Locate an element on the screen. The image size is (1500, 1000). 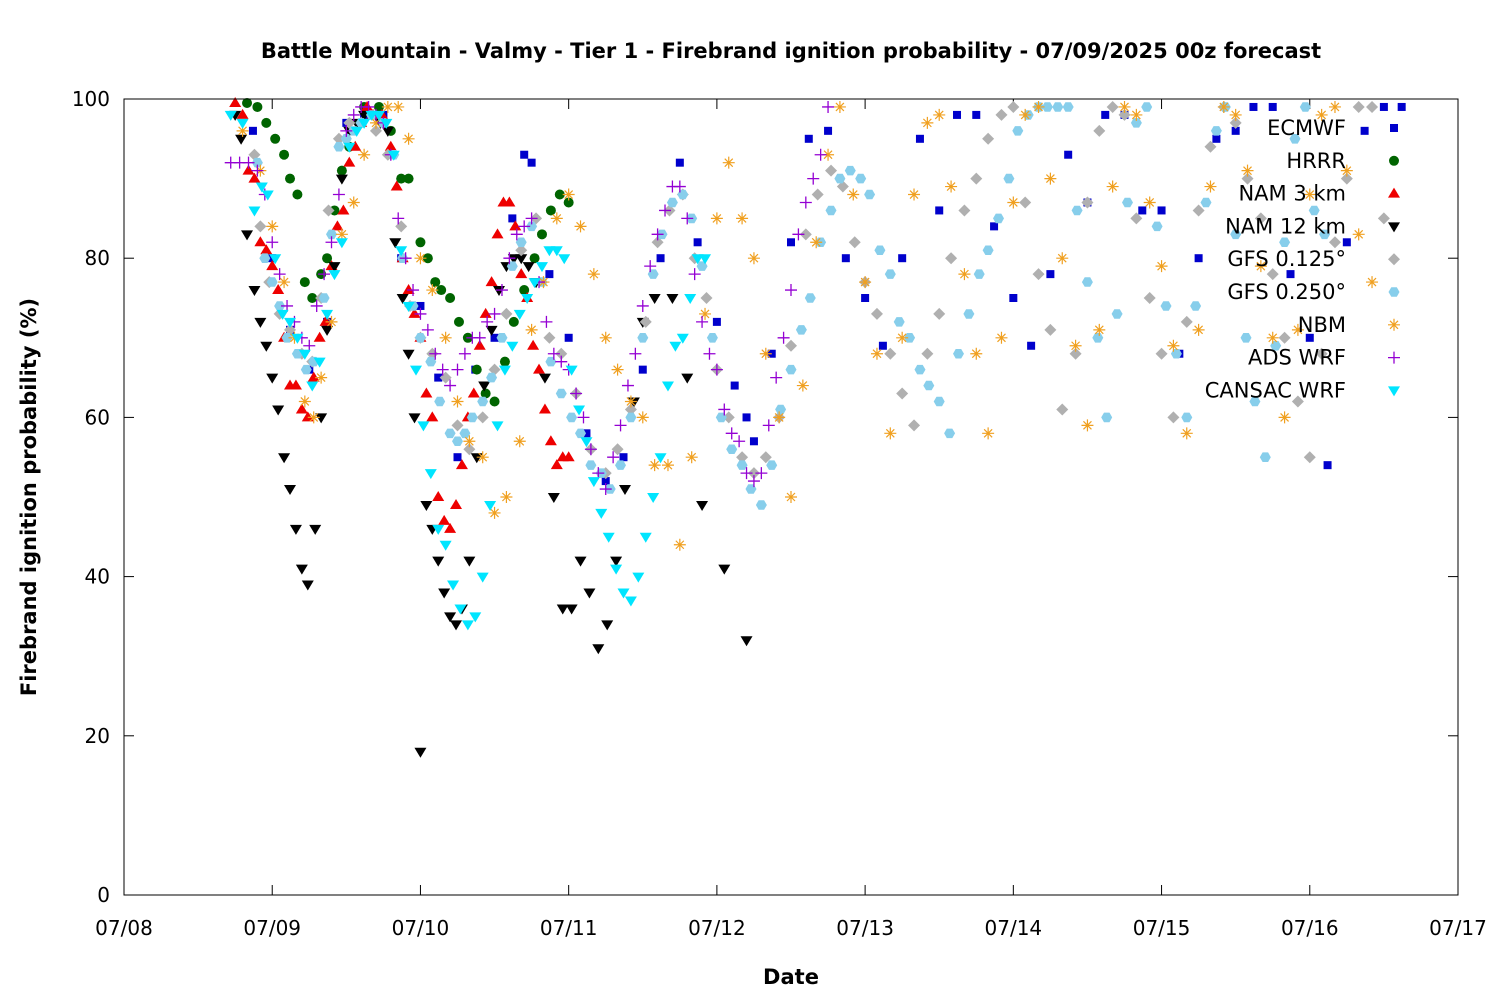
y-tick-label: 60 is located at coordinates (97, 417).